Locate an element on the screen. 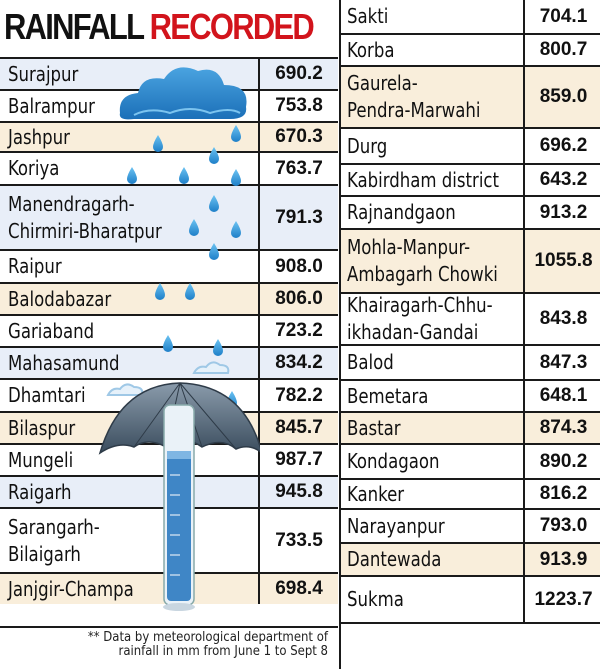 The image size is (600, 669). rainfall-value: 1055.8 is located at coordinates (561, 261).